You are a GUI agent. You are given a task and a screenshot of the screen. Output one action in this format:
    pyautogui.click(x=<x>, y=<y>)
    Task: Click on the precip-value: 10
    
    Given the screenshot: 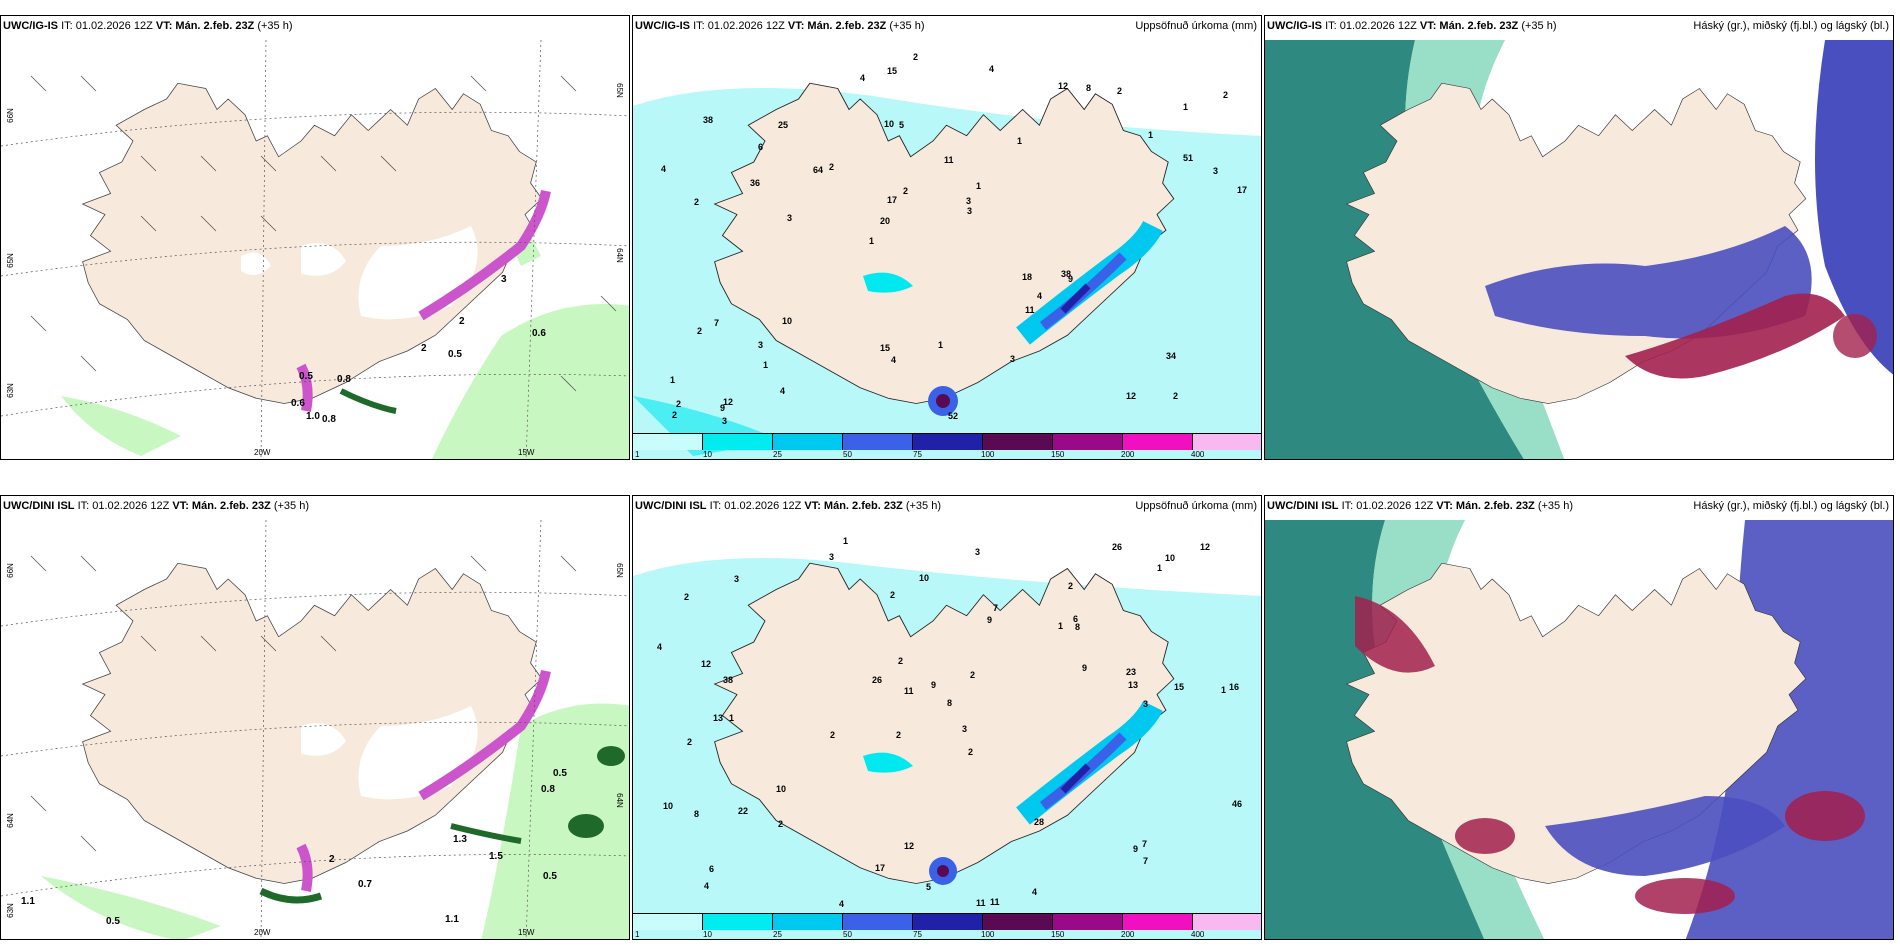 What is the action you would take?
    pyautogui.click(x=787, y=321)
    